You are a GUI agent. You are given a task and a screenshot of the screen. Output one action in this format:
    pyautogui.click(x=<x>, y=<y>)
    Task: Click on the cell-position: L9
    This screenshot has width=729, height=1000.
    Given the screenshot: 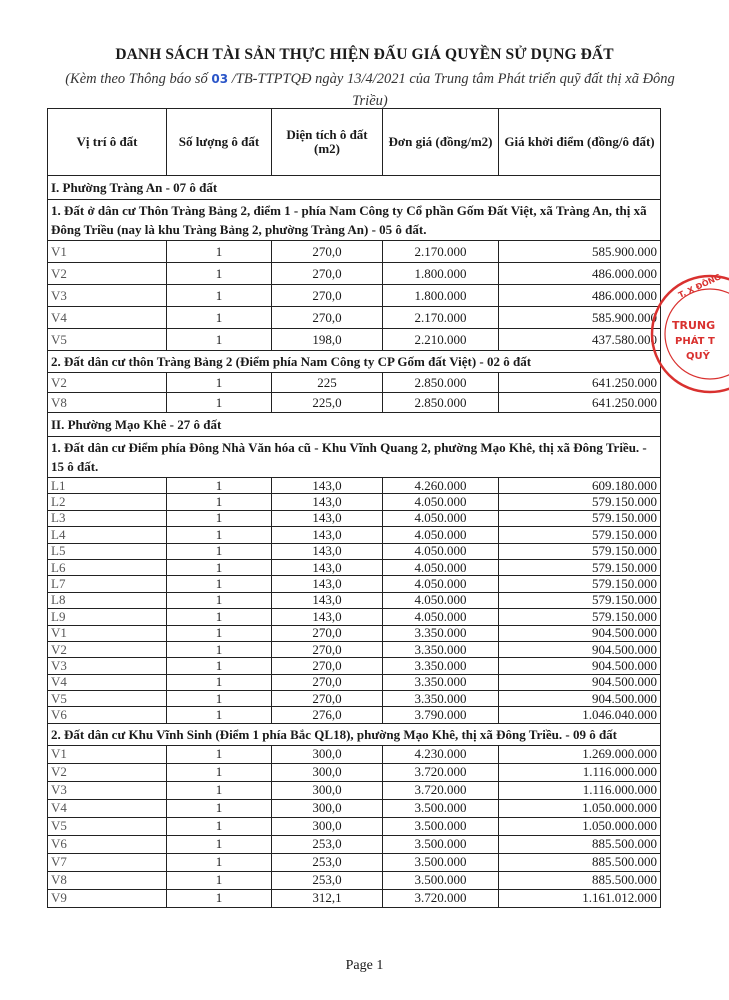 What is the action you would take?
    pyautogui.click(x=107, y=617)
    